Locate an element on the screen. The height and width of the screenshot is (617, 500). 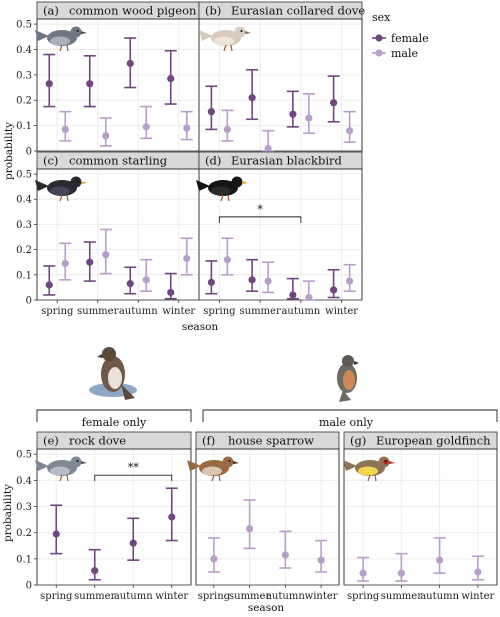
dove-icon-belly is located at coordinates (224, 41).